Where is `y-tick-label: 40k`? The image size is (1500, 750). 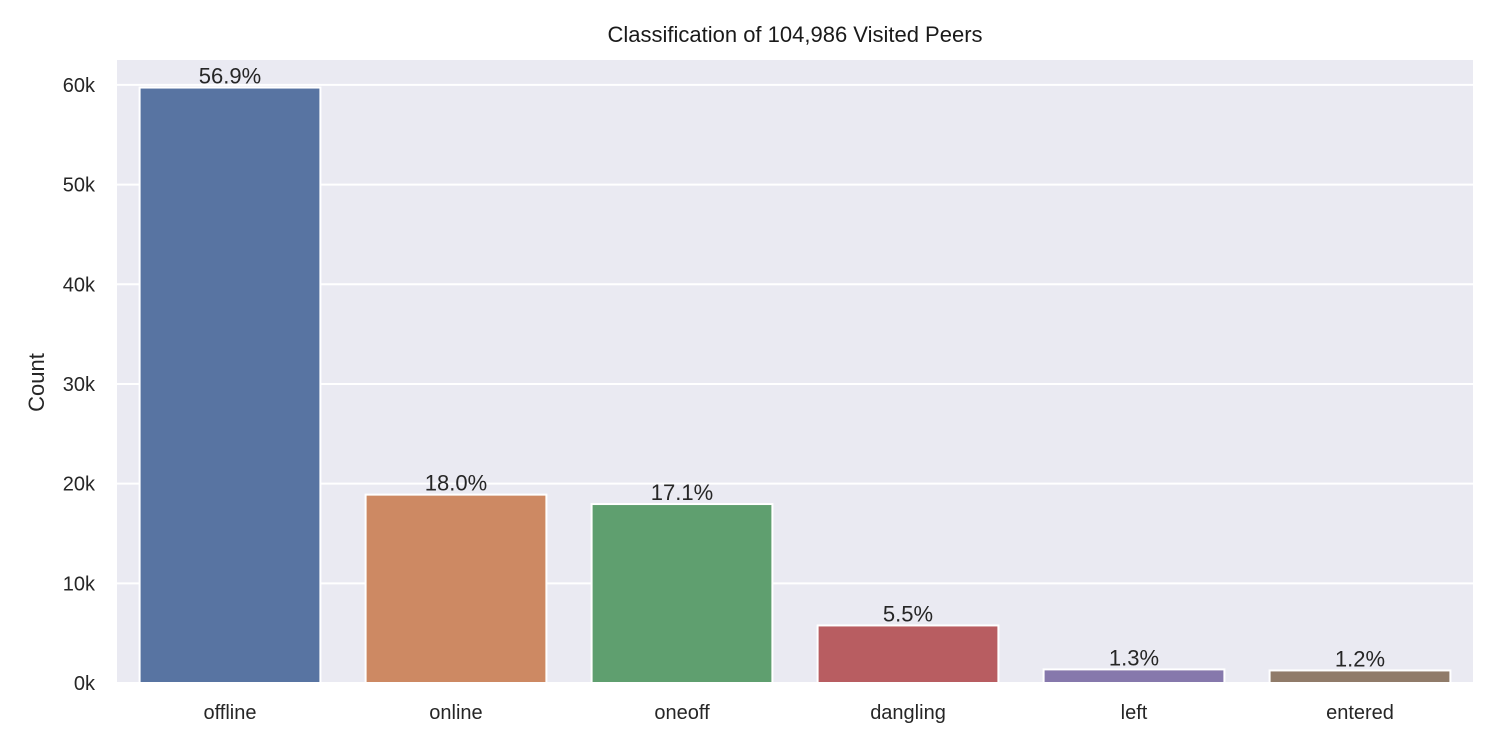
y-tick-label: 40k is located at coordinates (79, 285).